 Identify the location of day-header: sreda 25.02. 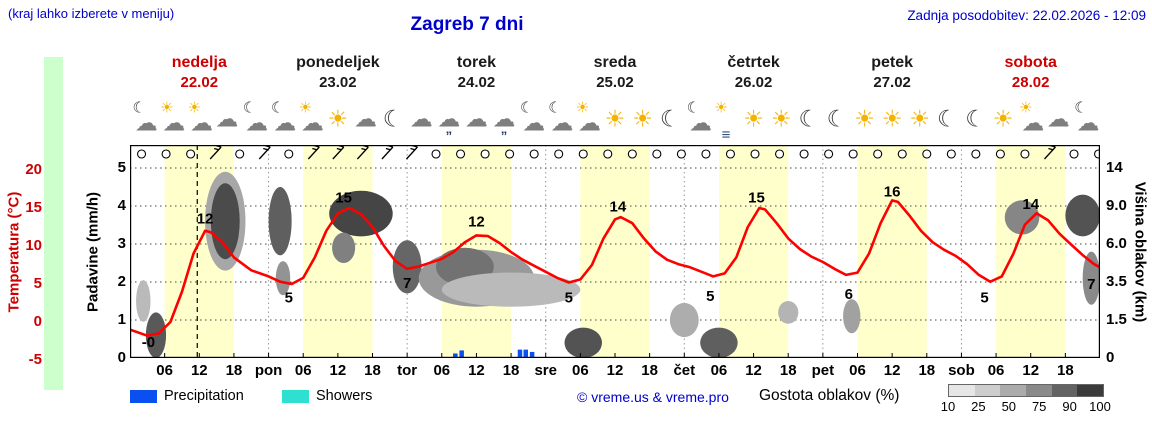
(615, 74).